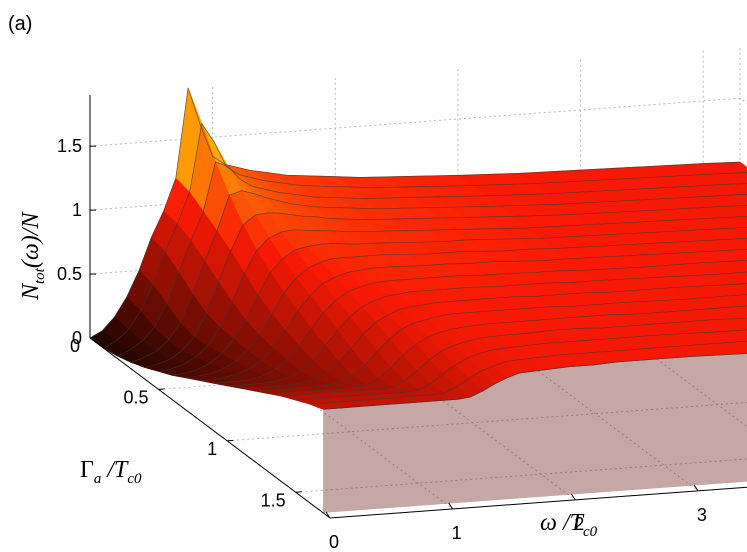 Image resolution: width=747 pixels, height=552 pixels. Describe the element at coordinates (69, 274) in the screenshot. I see `z-tick-label-1: 0.5` at that location.